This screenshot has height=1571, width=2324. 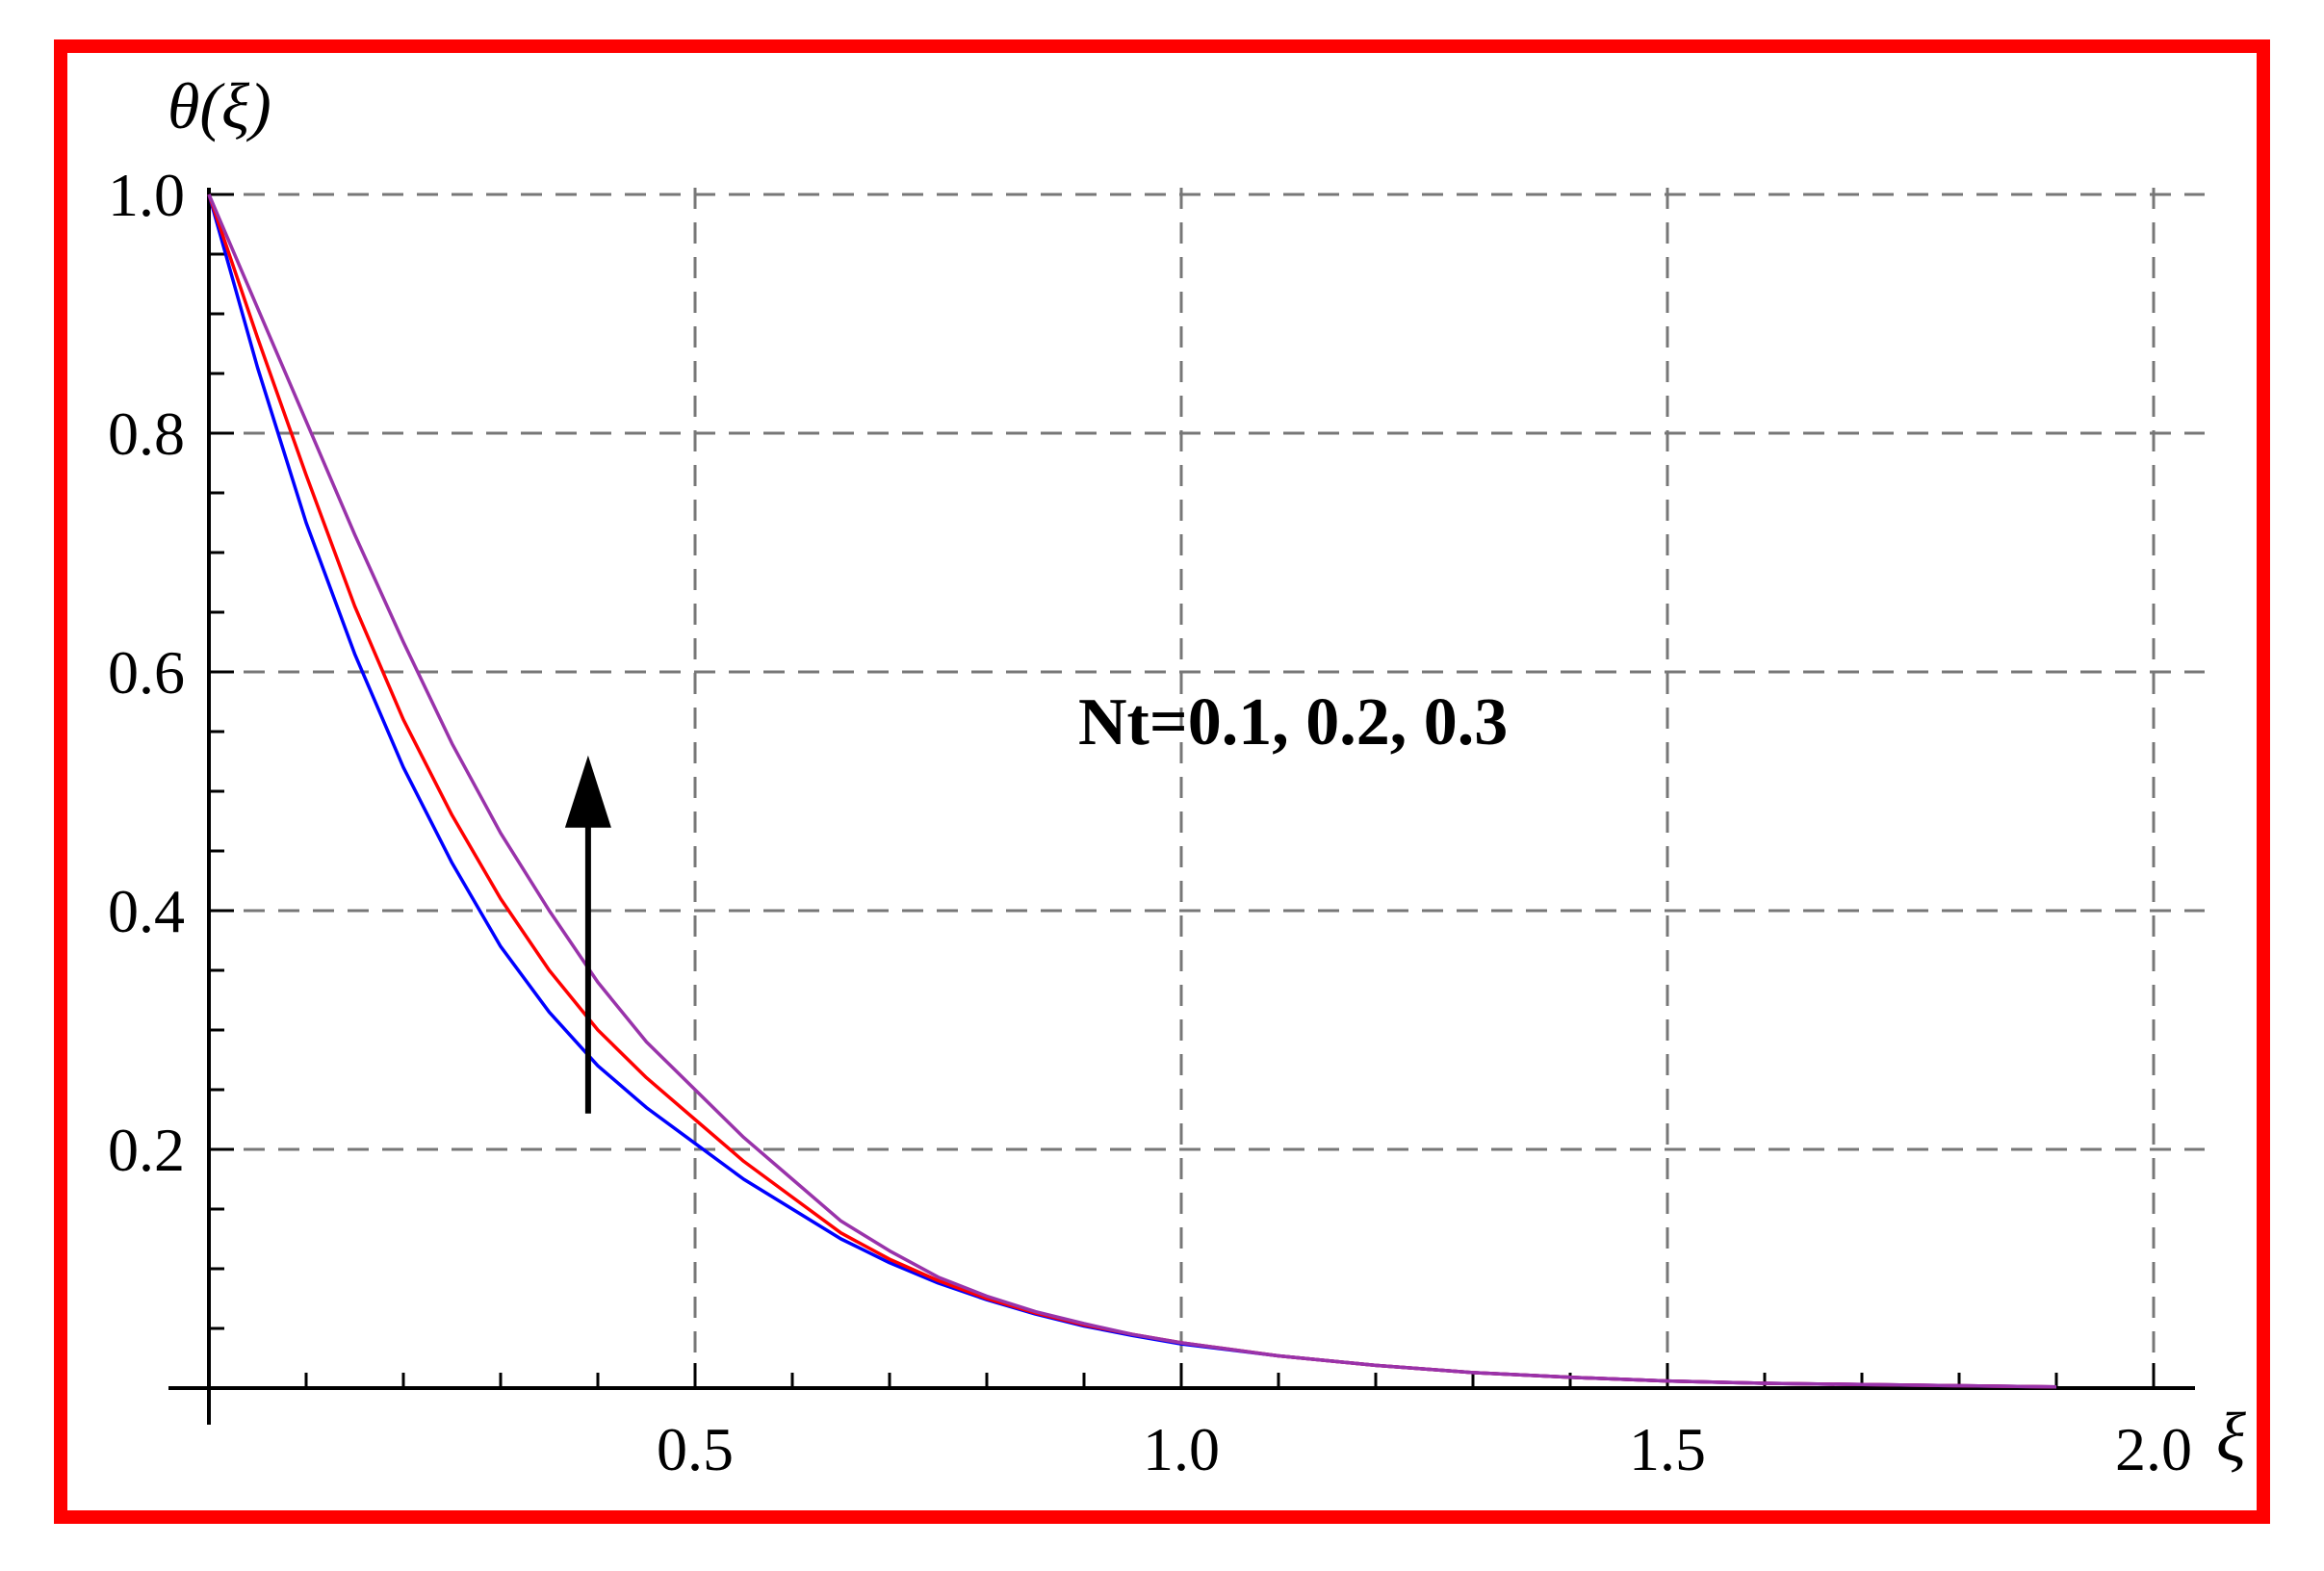 What do you see at coordinates (587, 791) in the screenshot?
I see `arrow-head` at bounding box center [587, 791].